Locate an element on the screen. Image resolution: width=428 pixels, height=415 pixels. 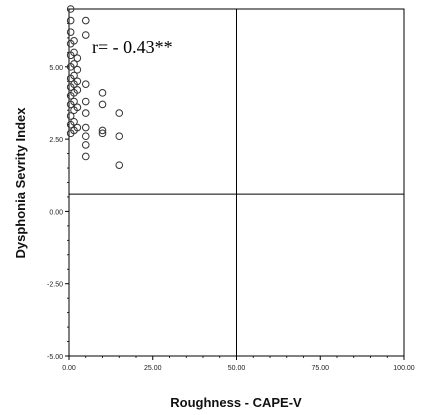
y-tick-label: -5.00 is located at coordinates (55, 357).